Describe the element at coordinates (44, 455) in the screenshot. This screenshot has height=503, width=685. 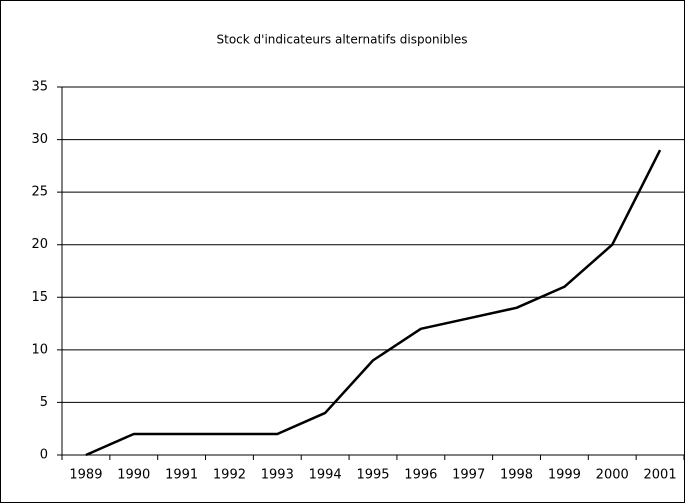
I see `y-tick-label: 0` at that location.